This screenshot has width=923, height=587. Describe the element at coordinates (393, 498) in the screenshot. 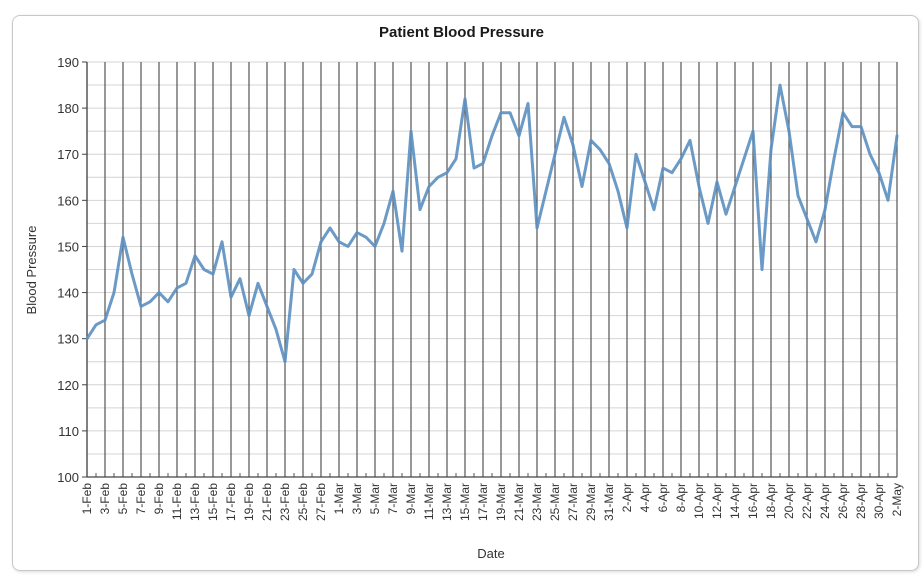

I see `x-tick-label: 7-Mar` at that location.